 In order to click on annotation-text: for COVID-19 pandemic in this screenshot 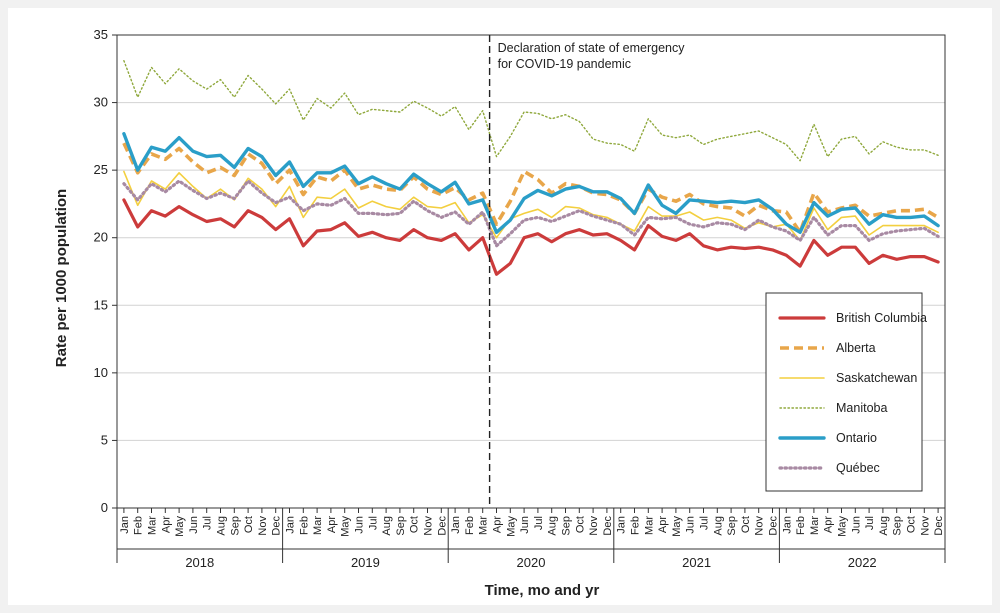, I will do `click(564, 64)`.